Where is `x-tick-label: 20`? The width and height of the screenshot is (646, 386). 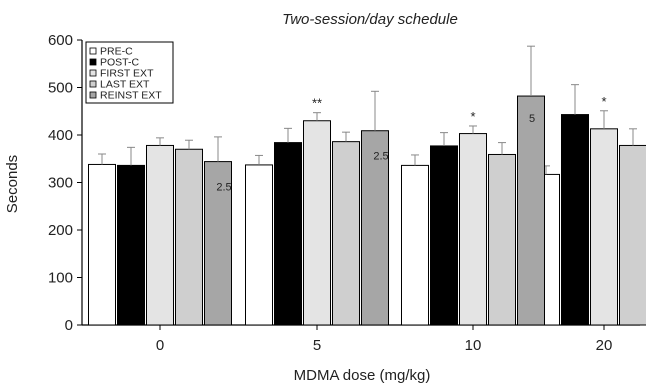 x-tick-label: 20 is located at coordinates (604, 345).